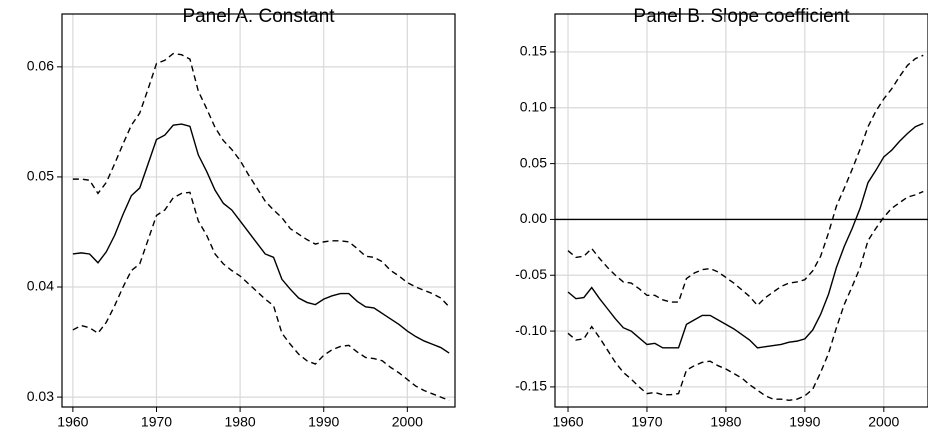 The image size is (928, 439). I want to click on y-tick-label: -0.05, so click(531, 274).